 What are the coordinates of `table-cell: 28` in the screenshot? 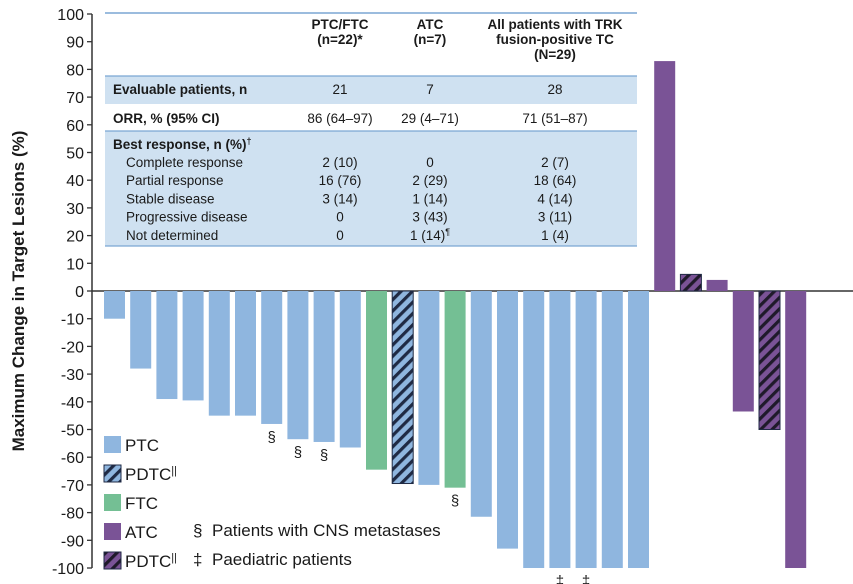 It's located at (554, 89).